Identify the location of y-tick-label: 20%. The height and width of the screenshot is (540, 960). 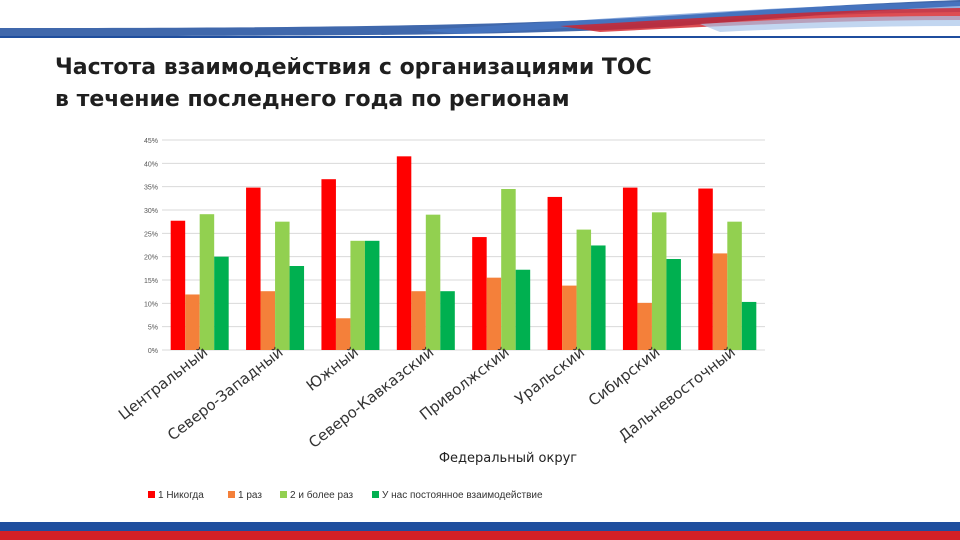
(151, 258).